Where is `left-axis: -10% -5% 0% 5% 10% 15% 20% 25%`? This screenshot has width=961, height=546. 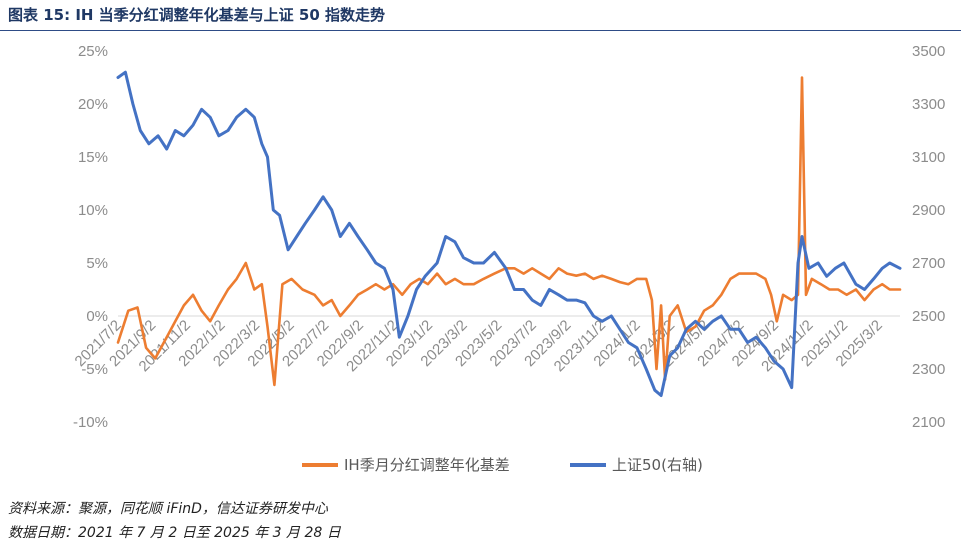
left-axis: -10% -5% 0% 5% 10% 15% 20% 25% is located at coordinates (90, 237).